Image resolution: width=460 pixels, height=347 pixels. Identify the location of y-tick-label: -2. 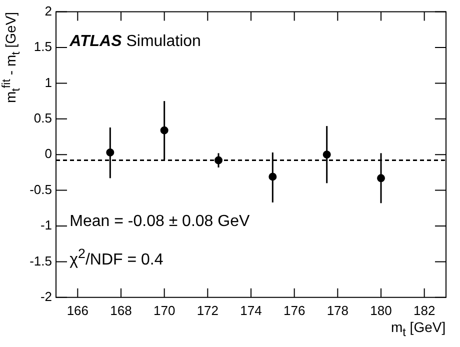
(46, 296).